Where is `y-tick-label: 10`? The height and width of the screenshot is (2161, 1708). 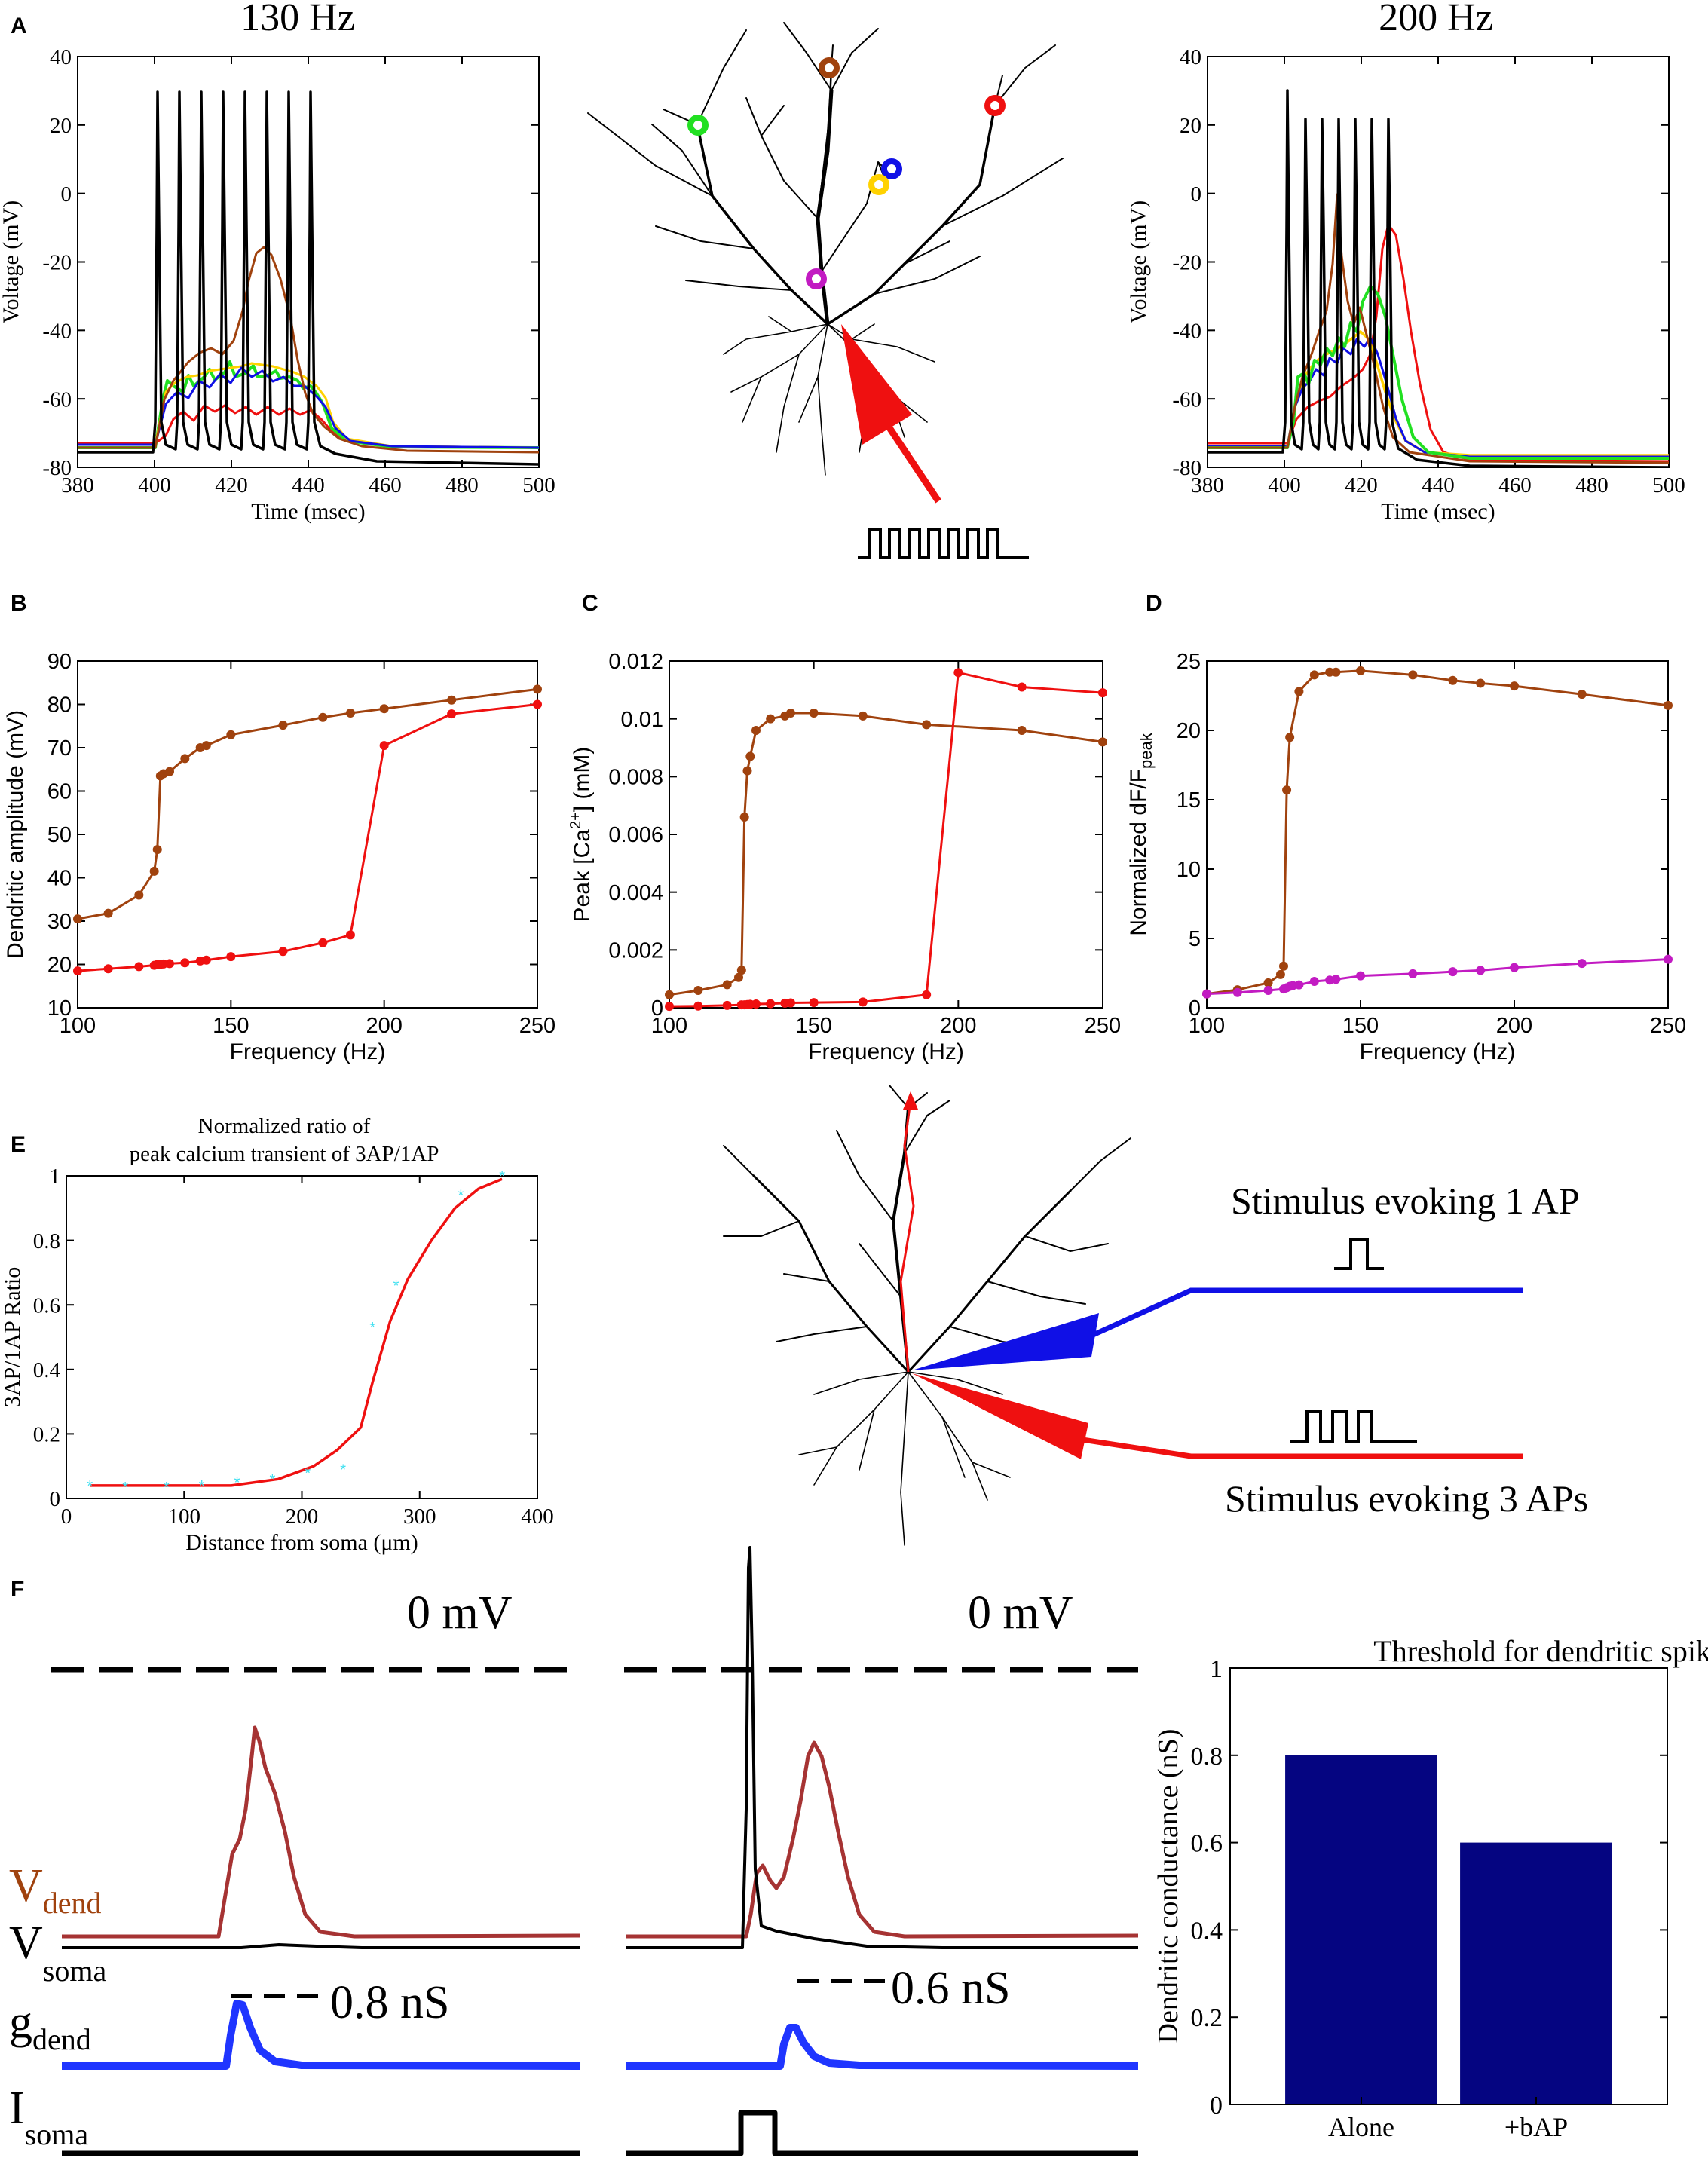
y-tick-label: 10 is located at coordinates (1189, 870).